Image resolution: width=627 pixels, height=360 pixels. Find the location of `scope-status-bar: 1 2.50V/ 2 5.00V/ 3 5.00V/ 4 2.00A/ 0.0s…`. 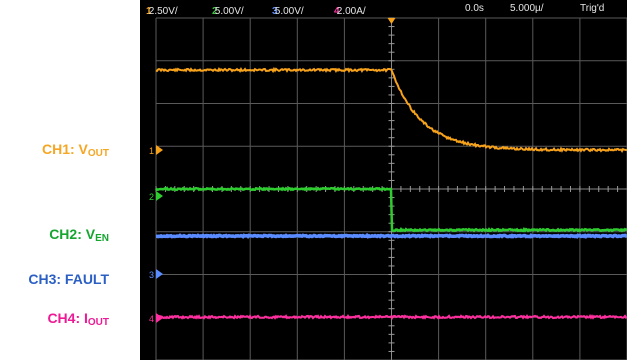

scope-status-bar: 1 2.50V/ 2 5.00V/ 3 5.00V/ 4 2.00A/ 0.0s… is located at coordinates (383, 9).